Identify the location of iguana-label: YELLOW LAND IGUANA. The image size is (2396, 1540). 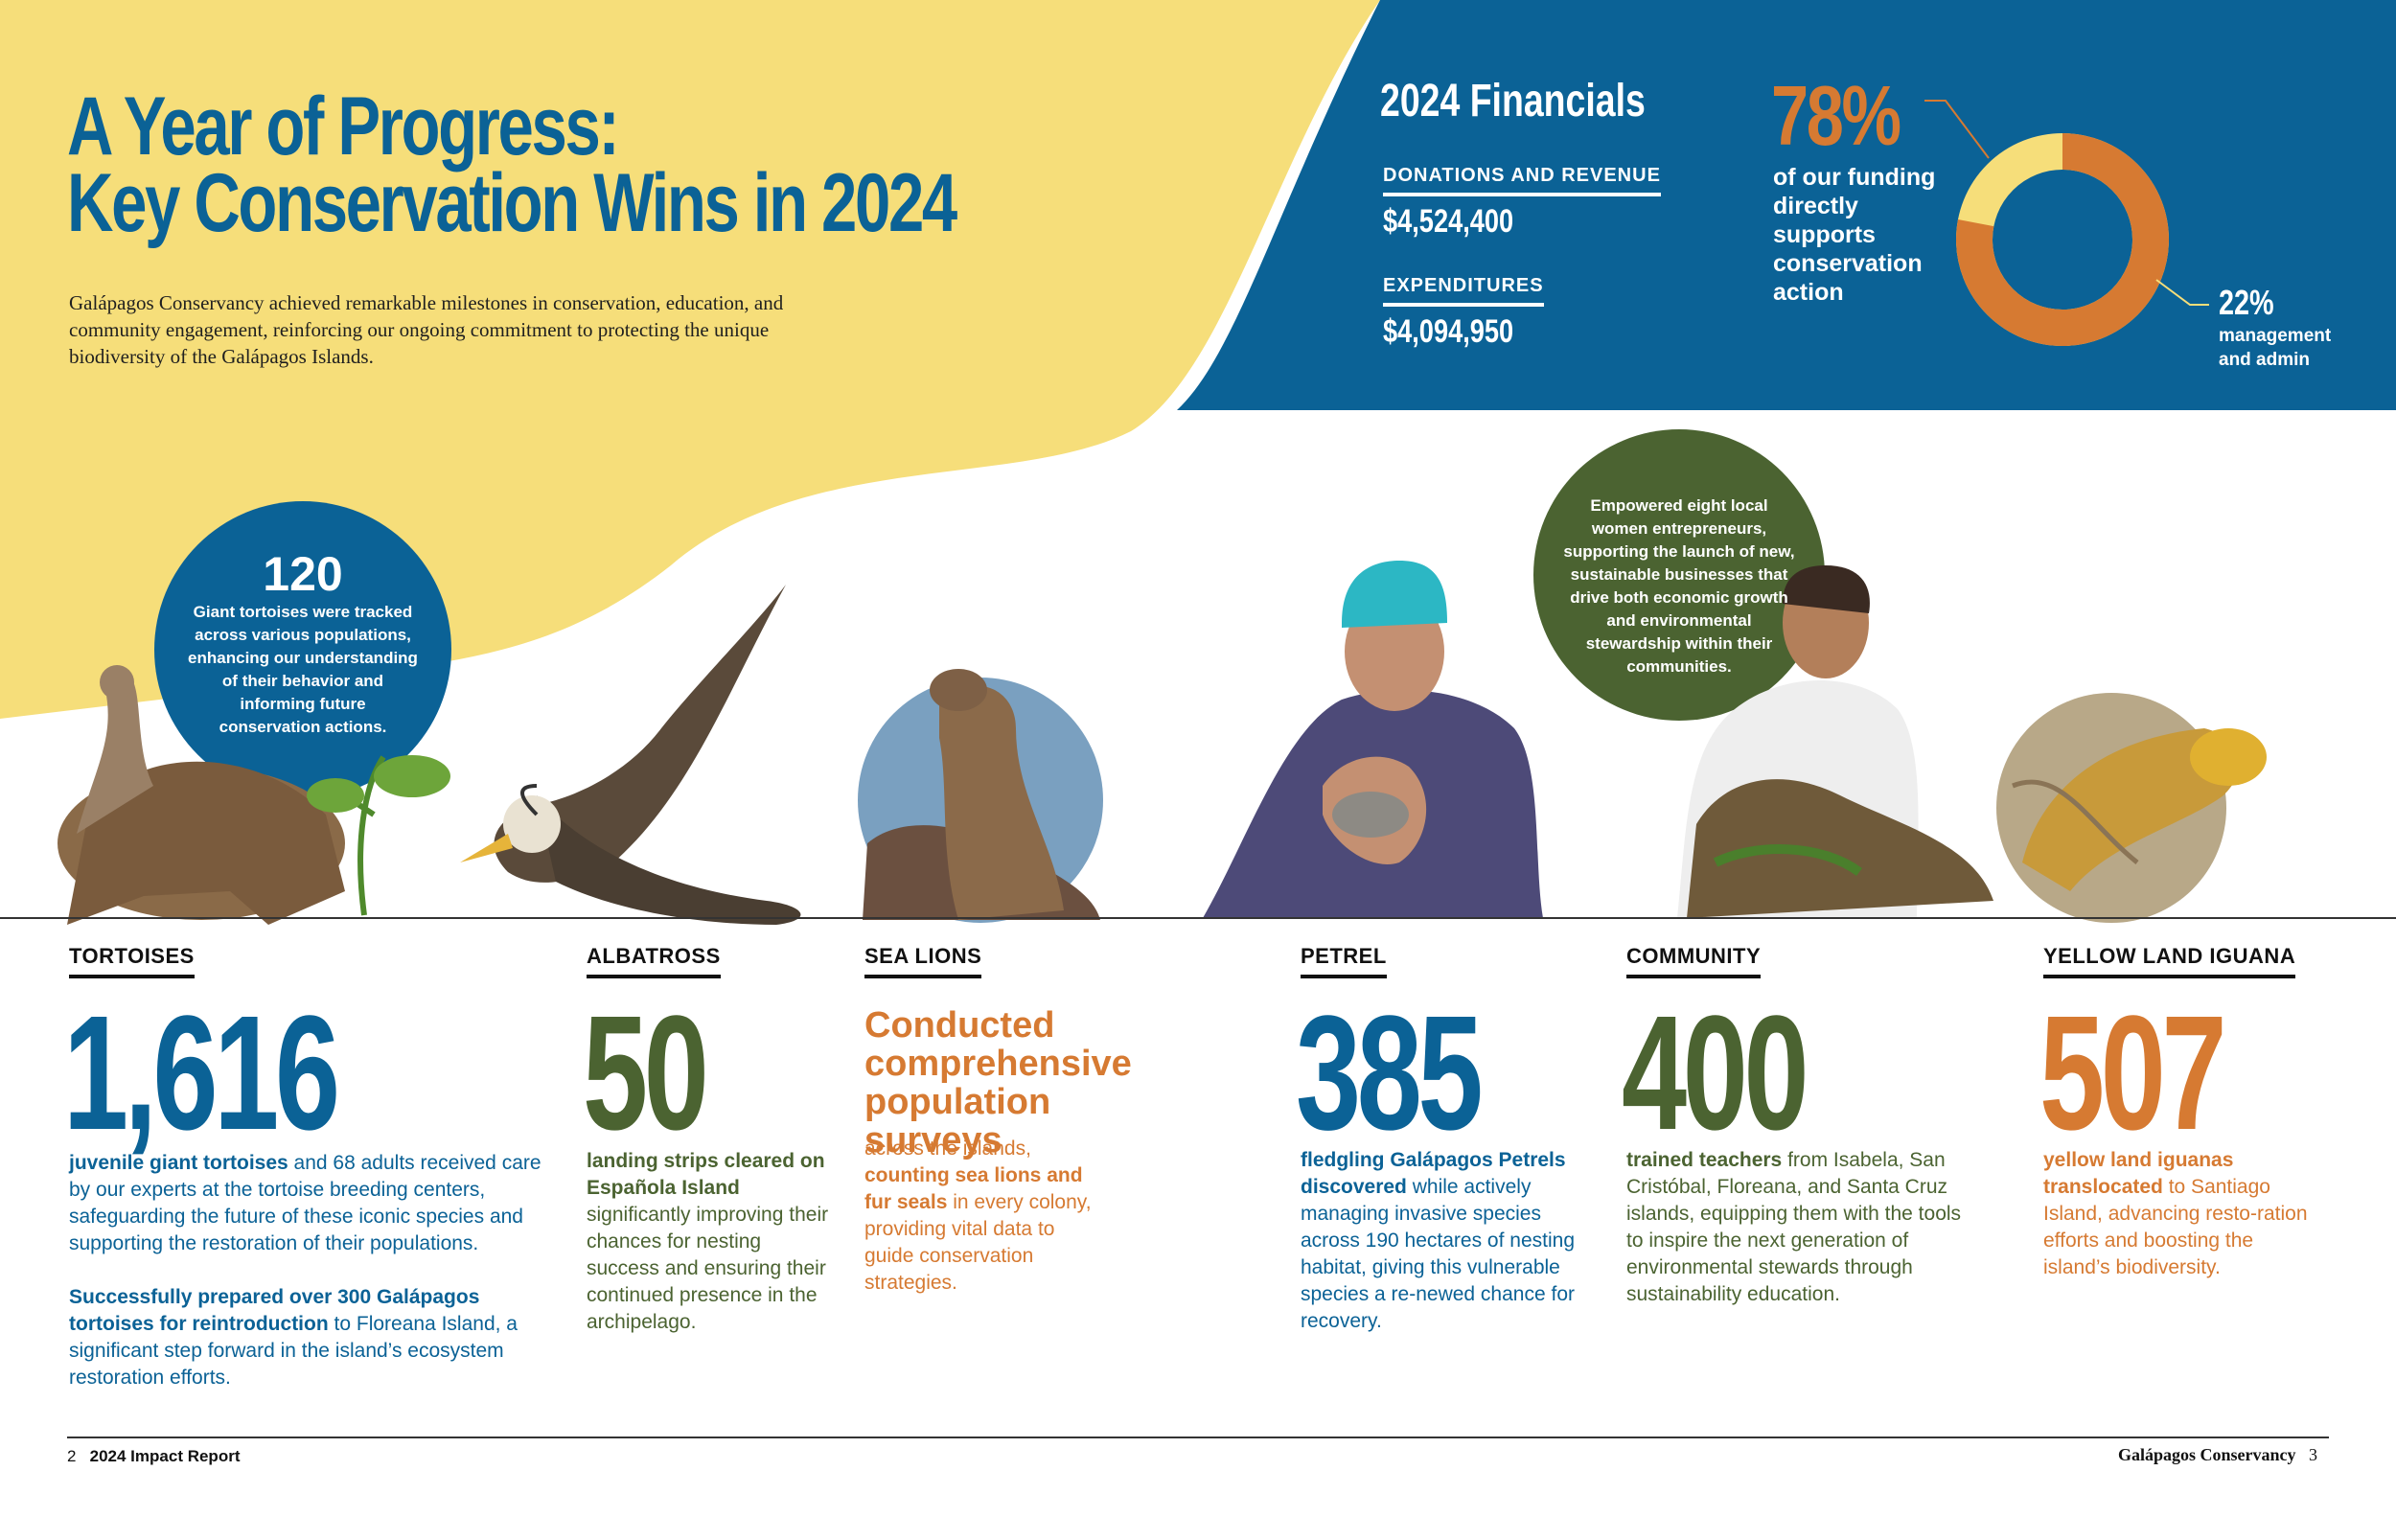
(2170, 961).